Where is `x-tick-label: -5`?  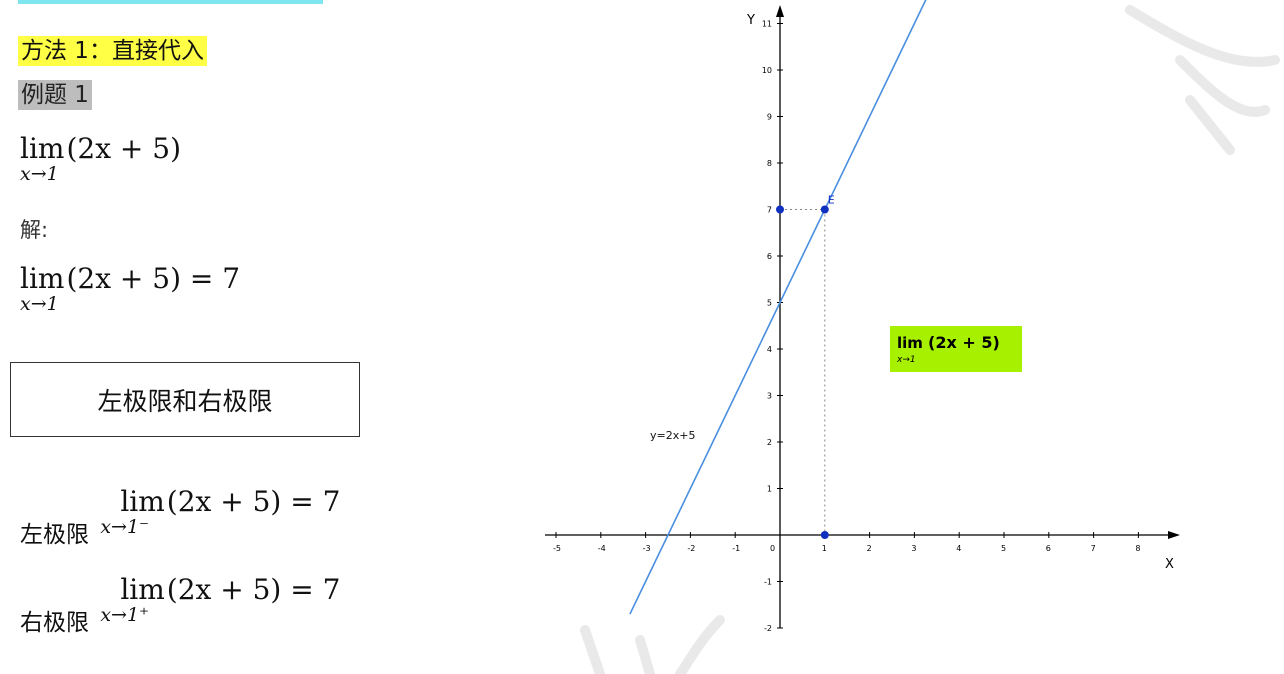 x-tick-label: -5 is located at coordinates (557, 548).